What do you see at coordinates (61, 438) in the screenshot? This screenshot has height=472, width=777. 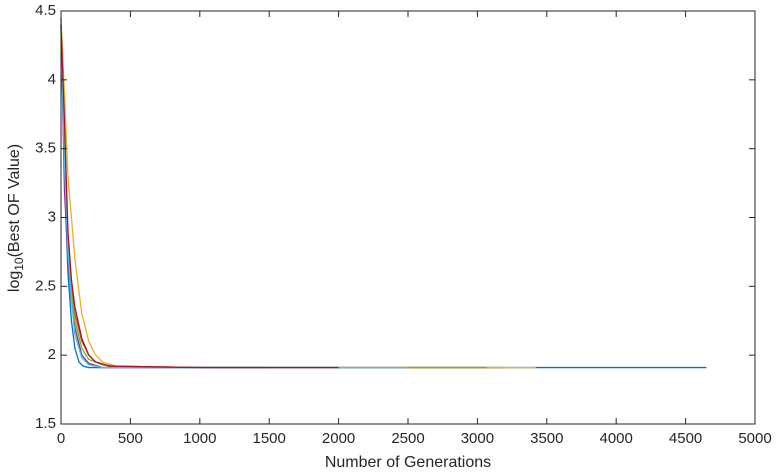 I see `x-tick-label: 0` at bounding box center [61, 438].